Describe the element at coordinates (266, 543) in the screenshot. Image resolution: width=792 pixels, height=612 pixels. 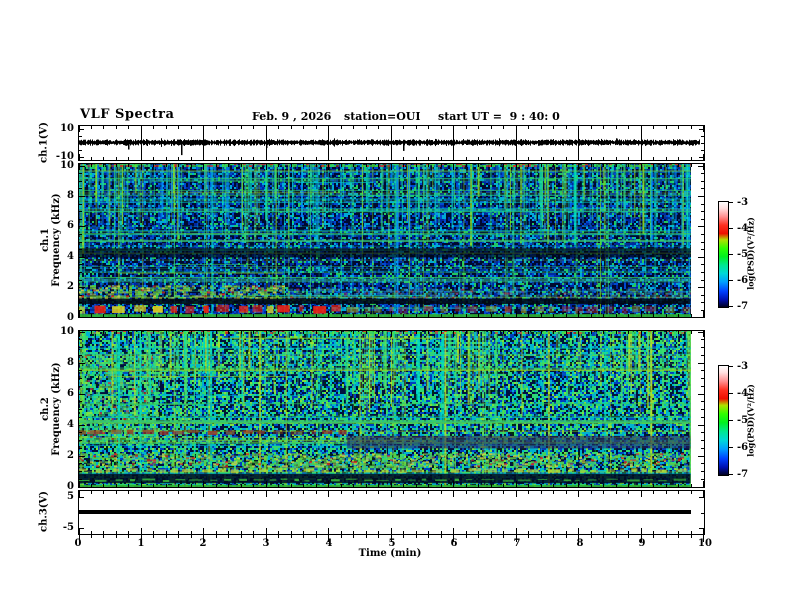
I see `x-tick-label: 3` at that location.